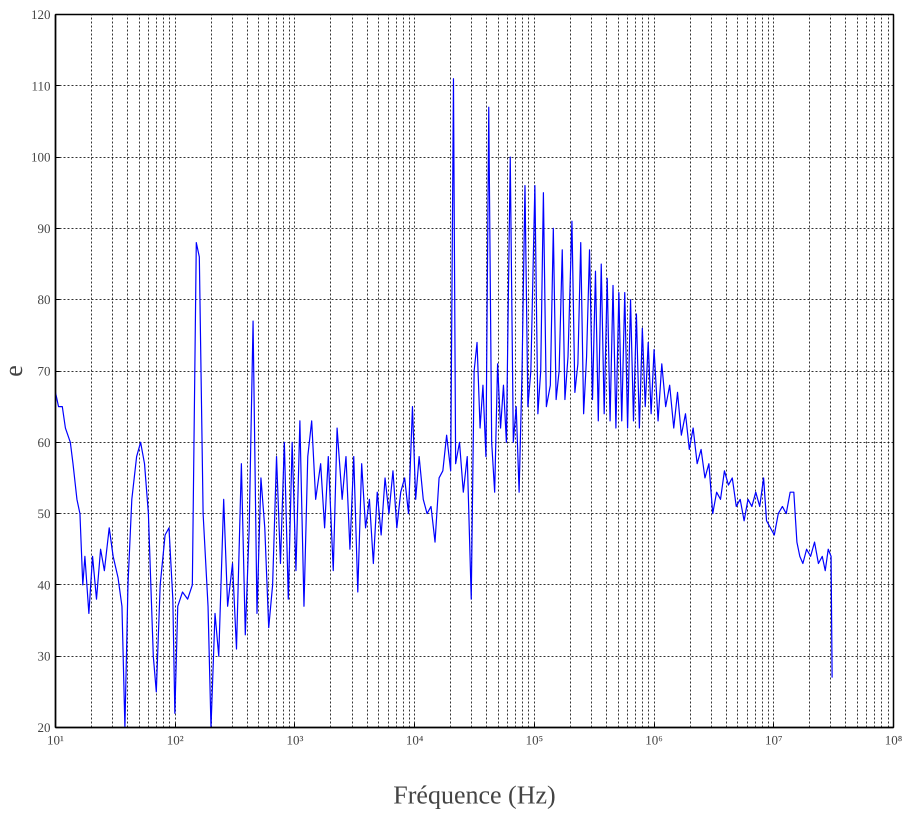 This screenshot has width=907, height=815. Describe the element at coordinates (44, 656) in the screenshot. I see `y-tick-label: 30` at that location.